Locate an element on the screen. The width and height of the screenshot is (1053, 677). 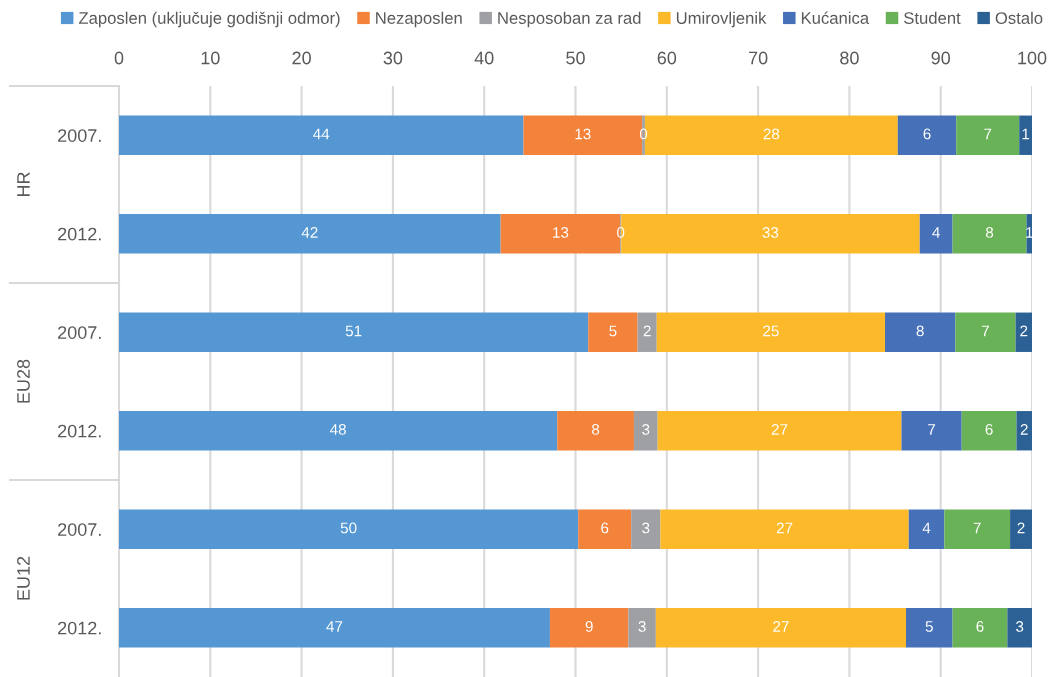
legend-label: Nesposoban za rad is located at coordinates (569, 19).